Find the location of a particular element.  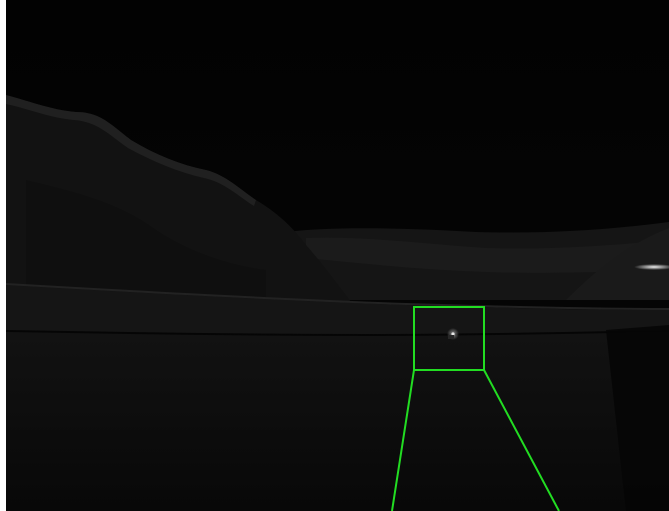

target-object is located at coordinates (451, 337).